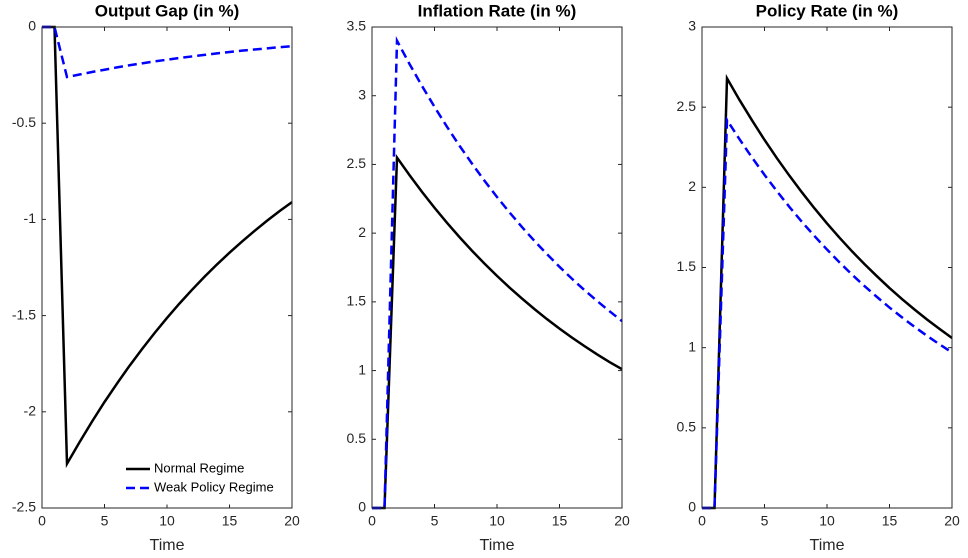 The width and height of the screenshot is (968, 558). What do you see at coordinates (357, 26) in the screenshot?
I see `y-tick-label: 3.5` at bounding box center [357, 26].